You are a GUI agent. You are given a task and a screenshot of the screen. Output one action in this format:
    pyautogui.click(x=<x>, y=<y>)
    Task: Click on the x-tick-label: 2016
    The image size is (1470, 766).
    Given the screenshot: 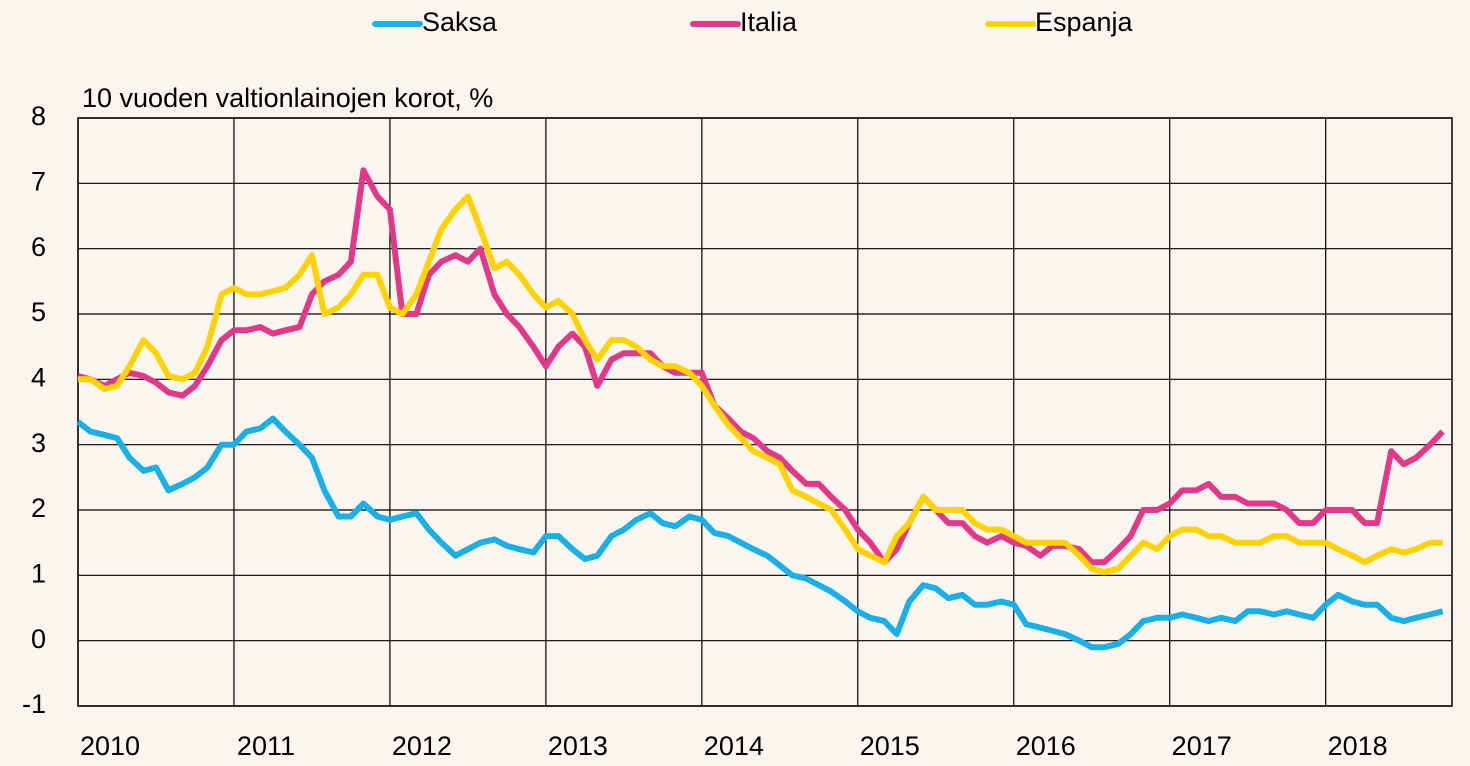 What is the action you would take?
    pyautogui.click(x=1046, y=746)
    